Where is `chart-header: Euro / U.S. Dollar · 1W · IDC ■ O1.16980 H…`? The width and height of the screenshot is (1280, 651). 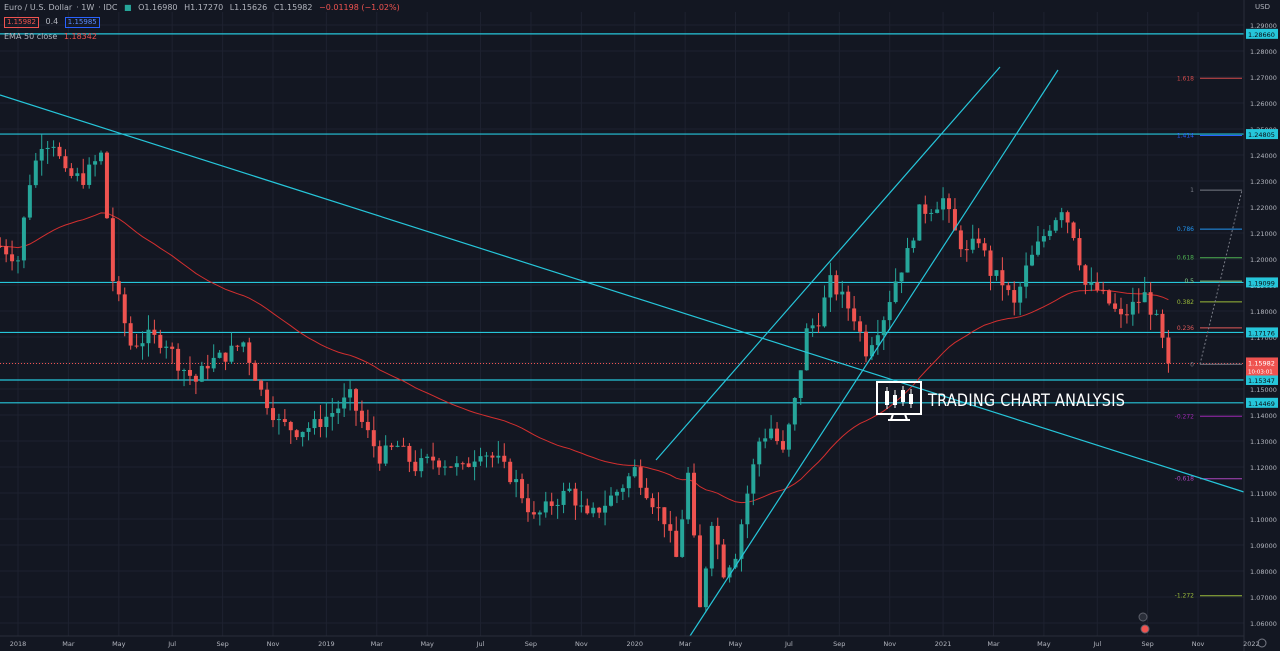 chart-header: Euro / U.S. Dollar · 1W · IDC ■ O1.16980 H… is located at coordinates (202, 7).